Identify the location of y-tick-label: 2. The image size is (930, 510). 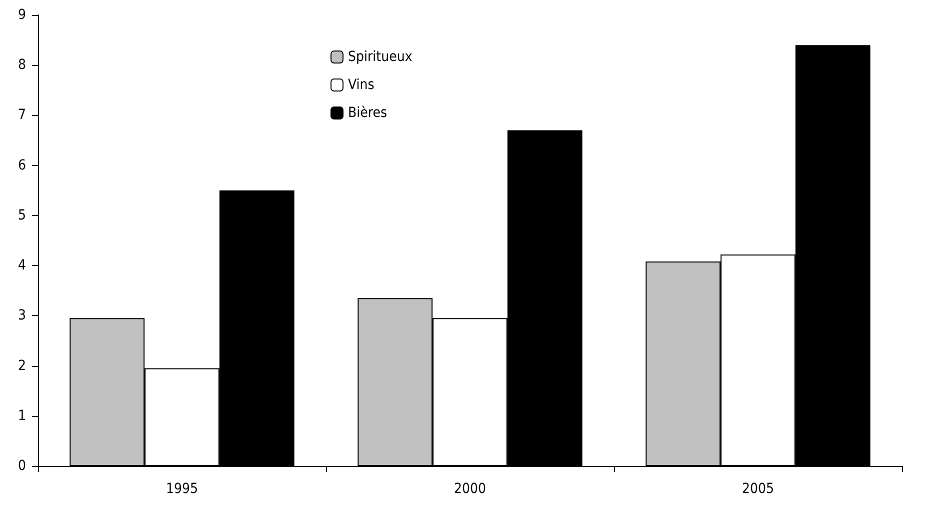
(22, 366).